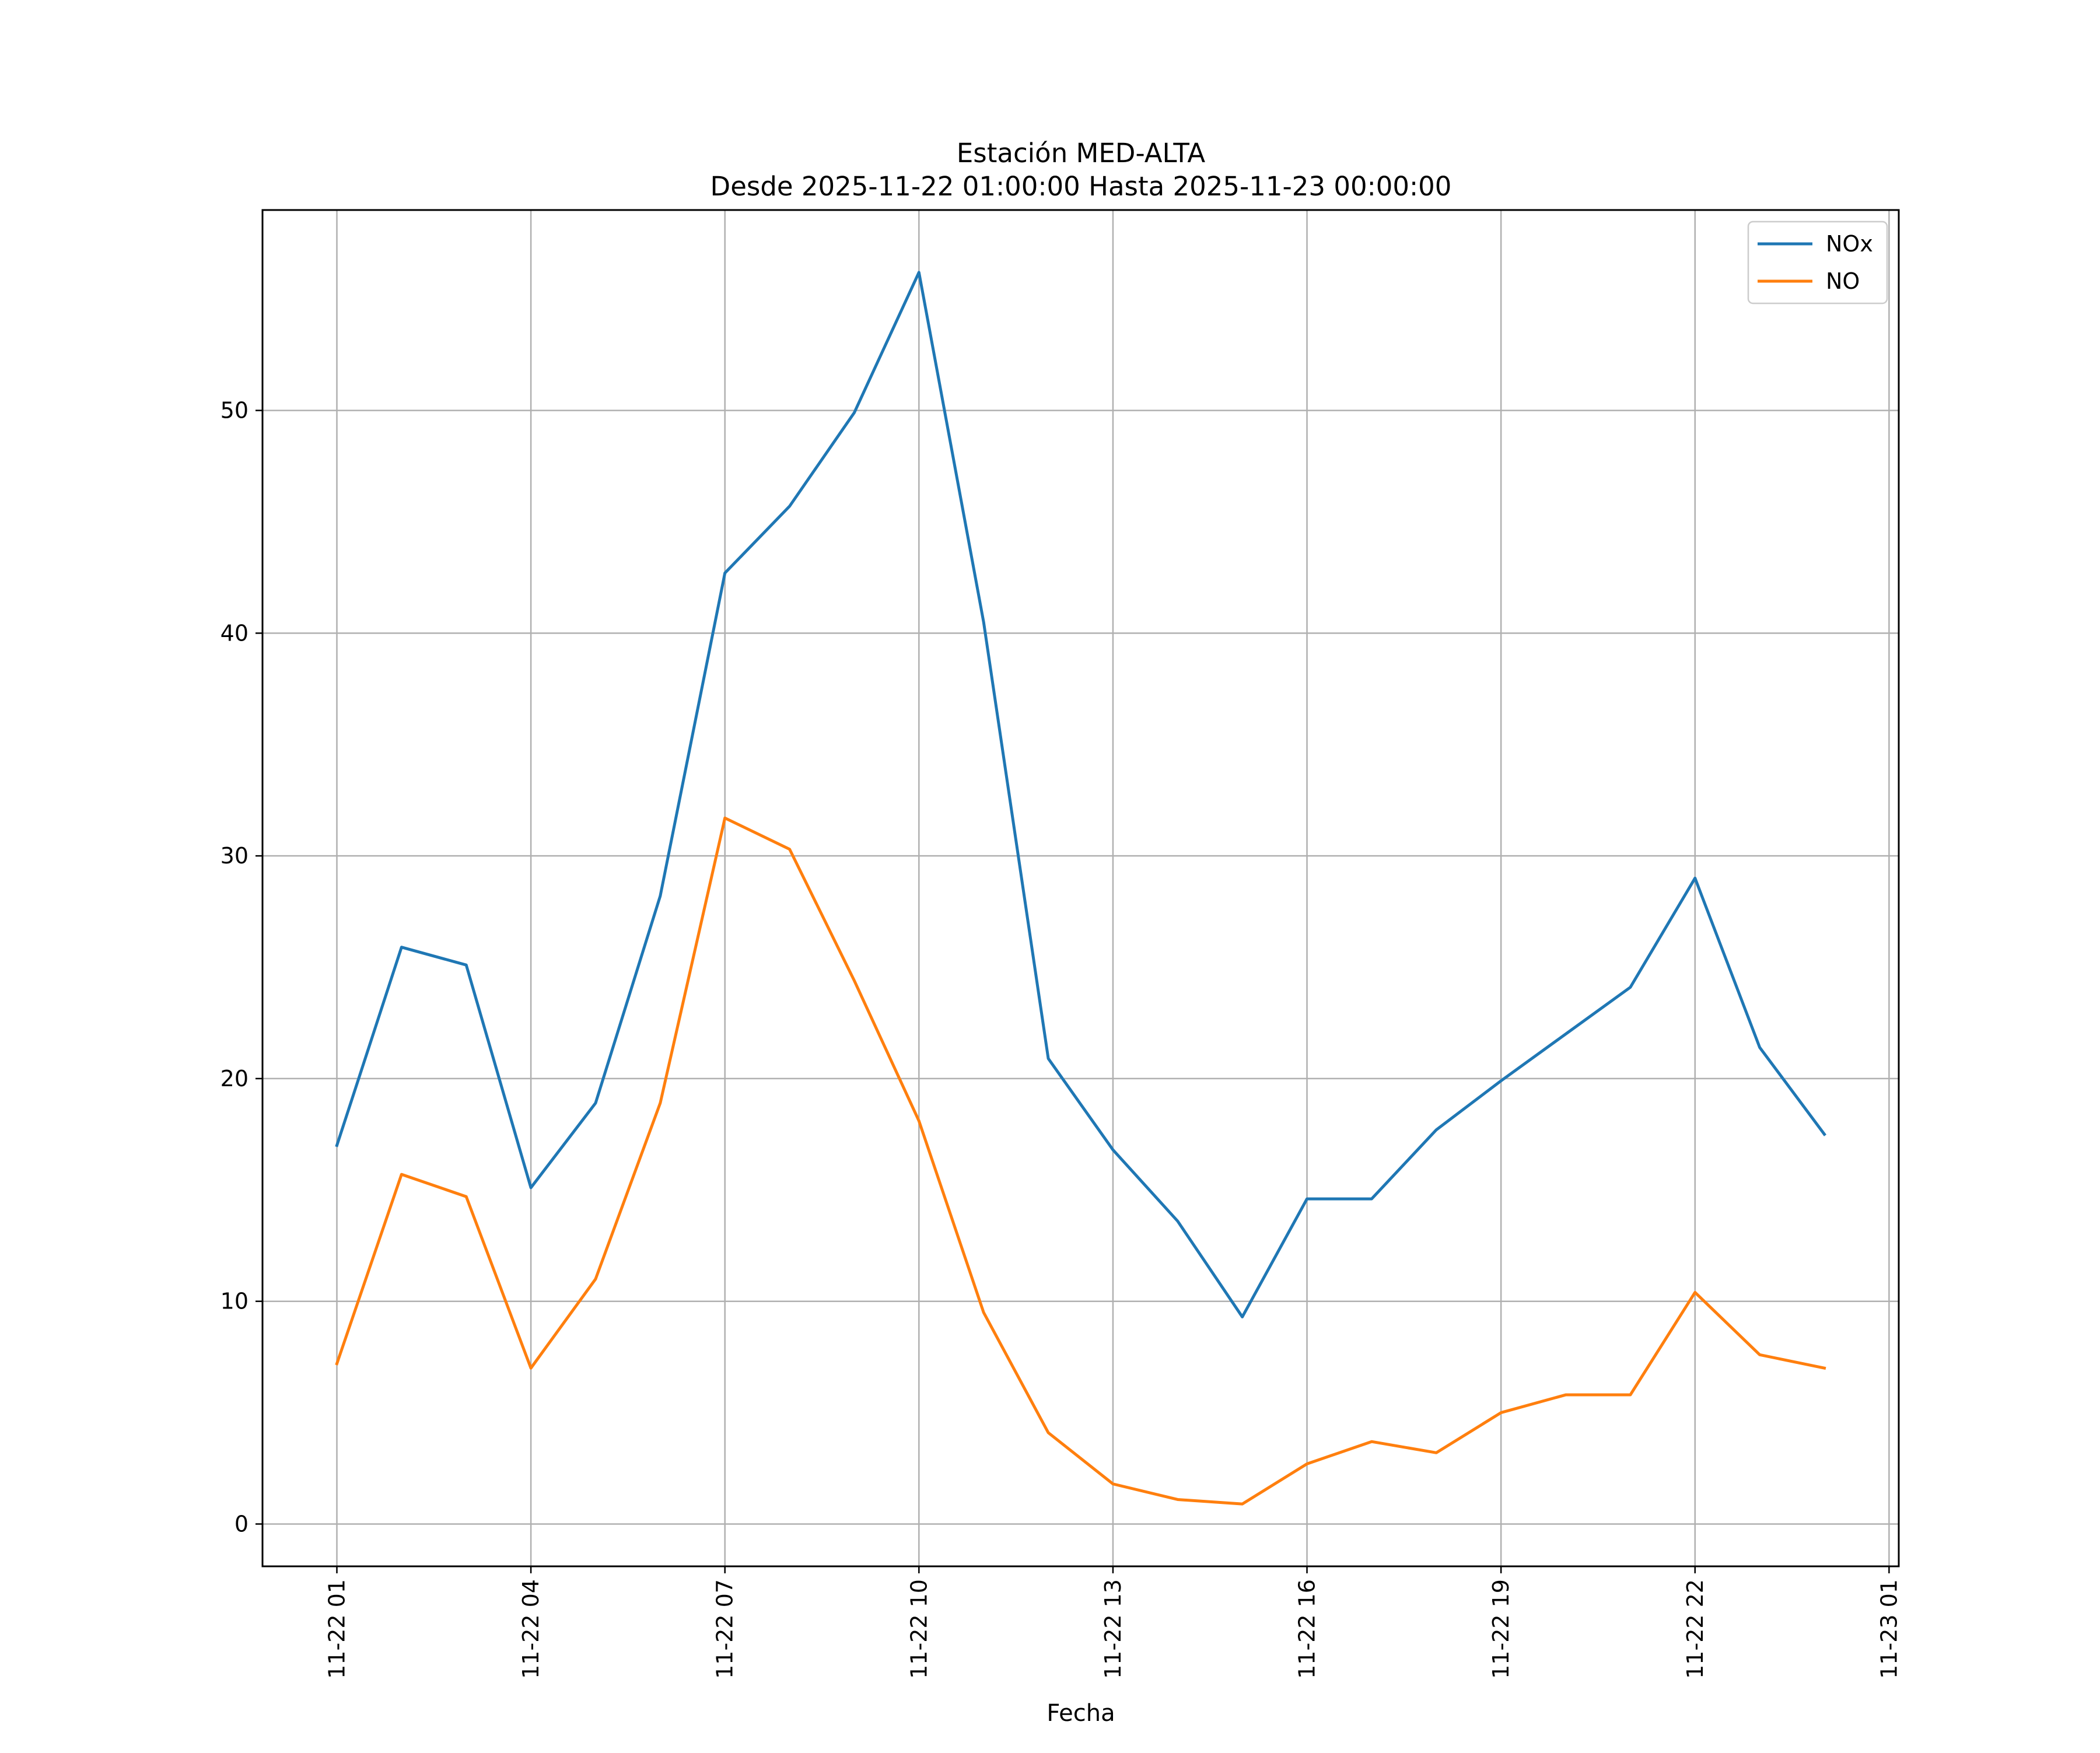 This screenshot has width=2100, height=1753. I want to click on legend-label-no: NO, so click(1843, 281).